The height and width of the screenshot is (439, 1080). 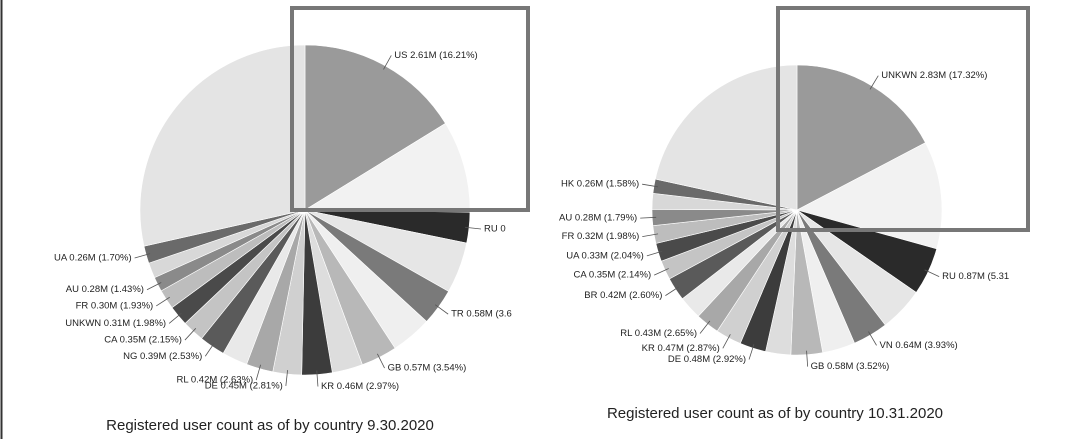 I want to click on slice-label: BR 0.42M (2.60%), so click(x=623, y=295).